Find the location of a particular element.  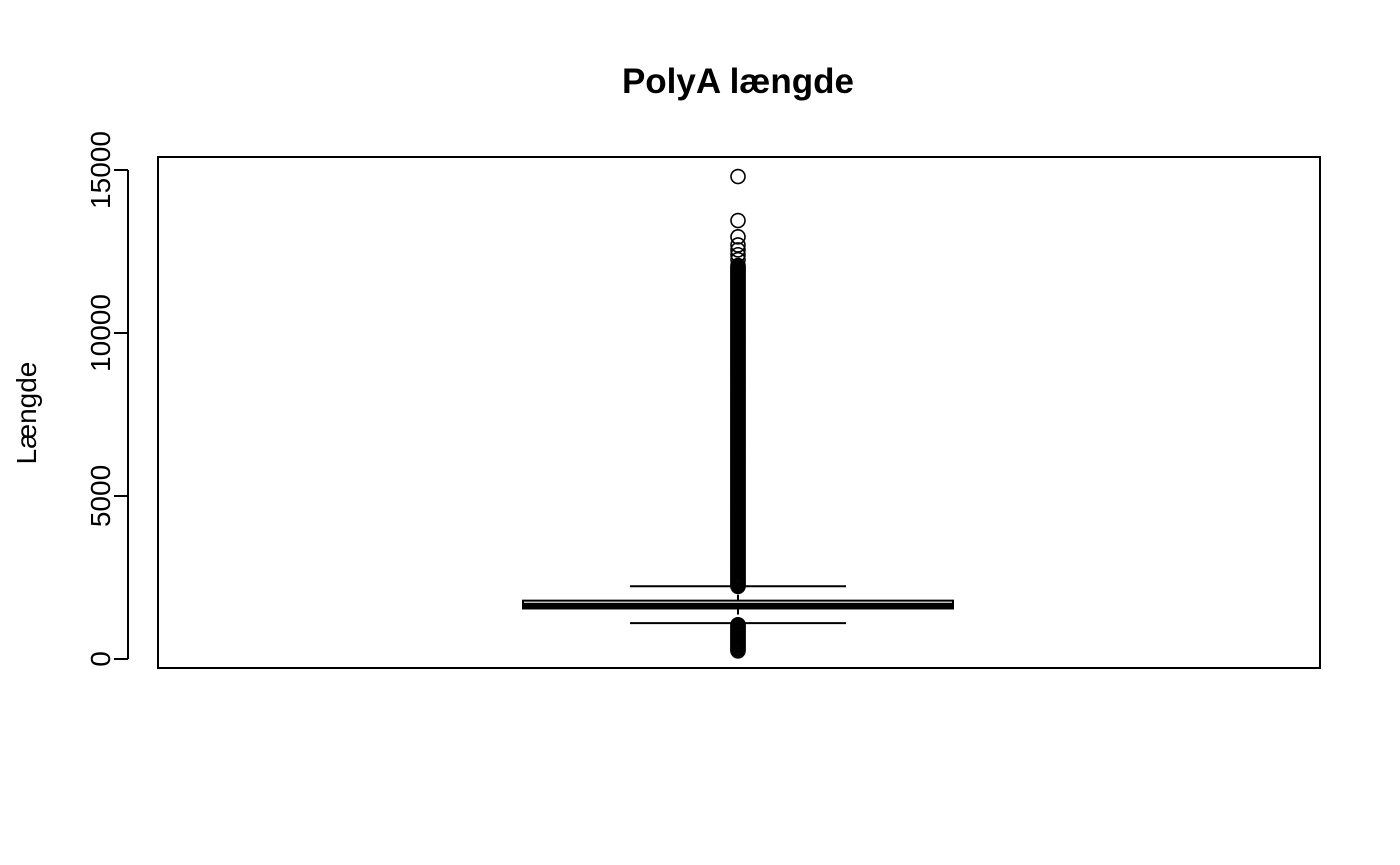

y-tick-label: 5000 is located at coordinates (100, 496).